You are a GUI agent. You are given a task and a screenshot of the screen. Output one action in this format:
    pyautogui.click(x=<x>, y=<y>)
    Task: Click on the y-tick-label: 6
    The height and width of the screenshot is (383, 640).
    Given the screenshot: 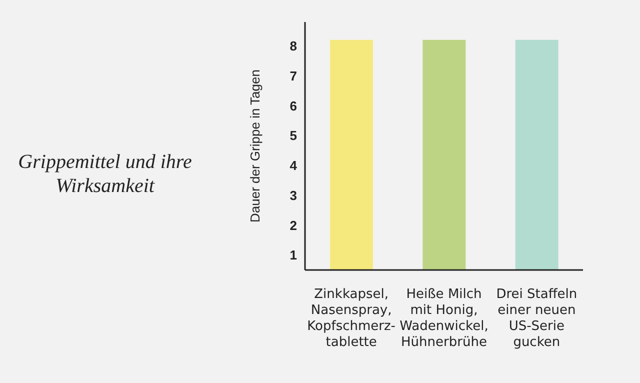 What is the action you would take?
    pyautogui.click(x=293, y=106)
    